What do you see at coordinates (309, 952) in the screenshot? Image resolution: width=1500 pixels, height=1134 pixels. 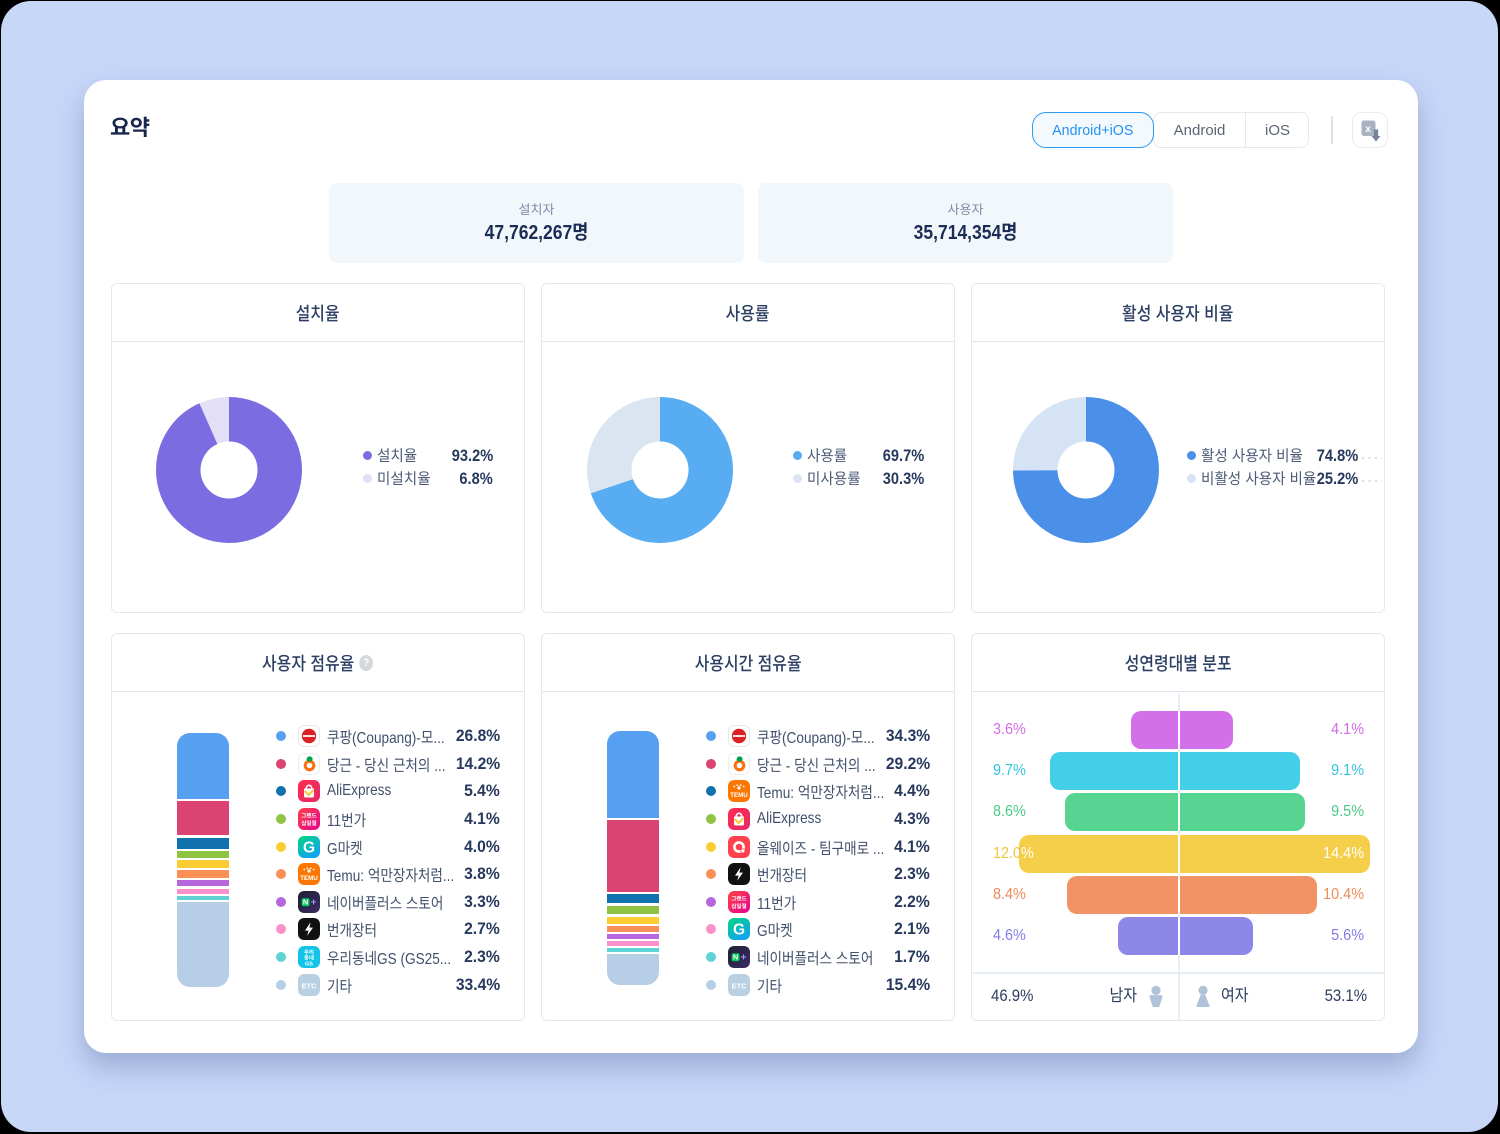 I see `svg-text: 우리` at bounding box center [309, 952].